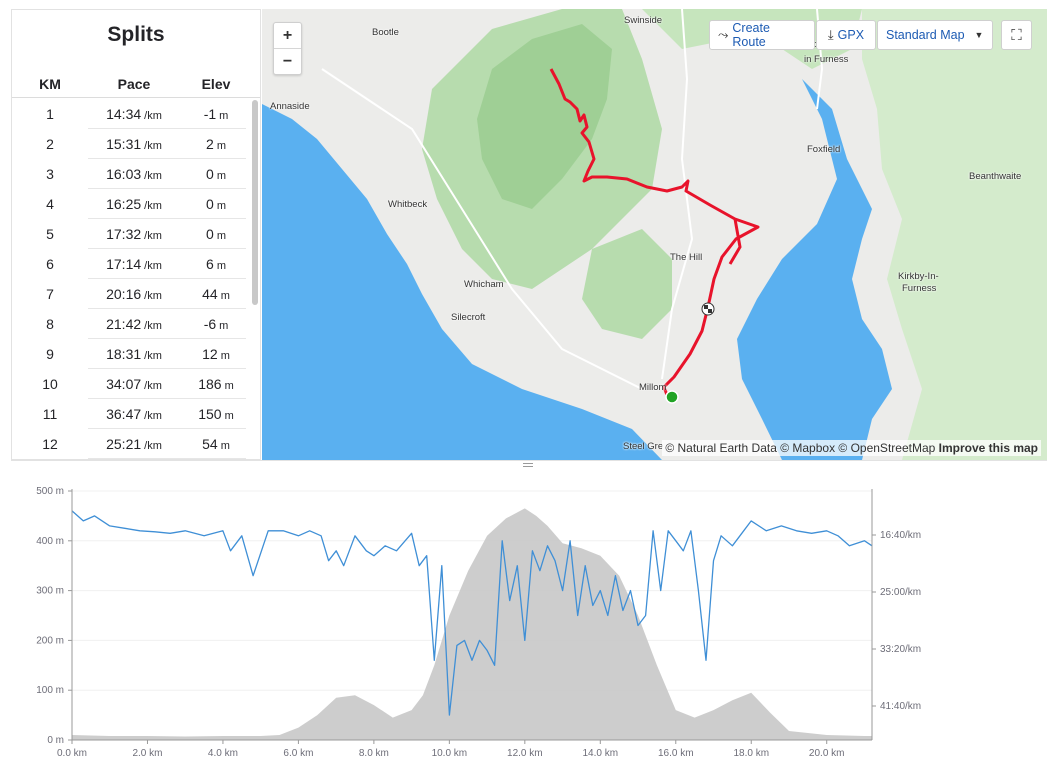 The height and width of the screenshot is (775, 1052). Describe the element at coordinates (50, 83) in the screenshot. I see `column-km: KM` at that location.